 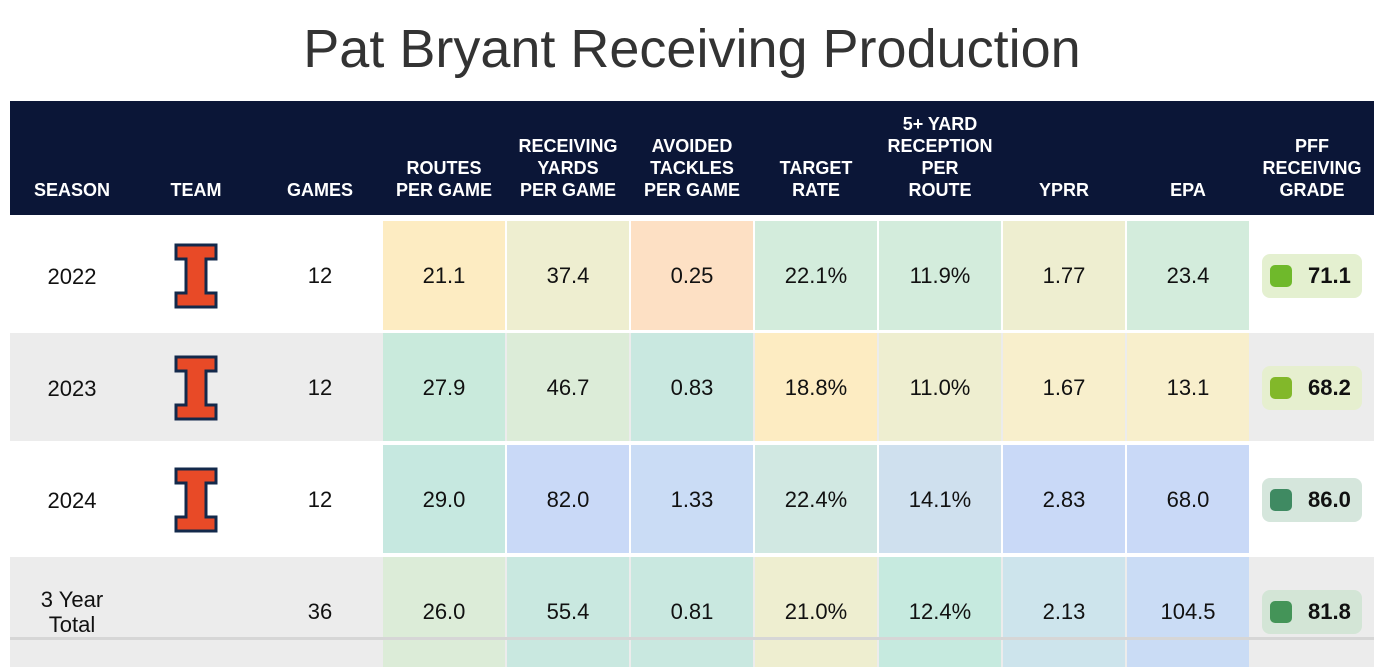 I want to click on grade-badge: 68.2, so click(x=1312, y=388).